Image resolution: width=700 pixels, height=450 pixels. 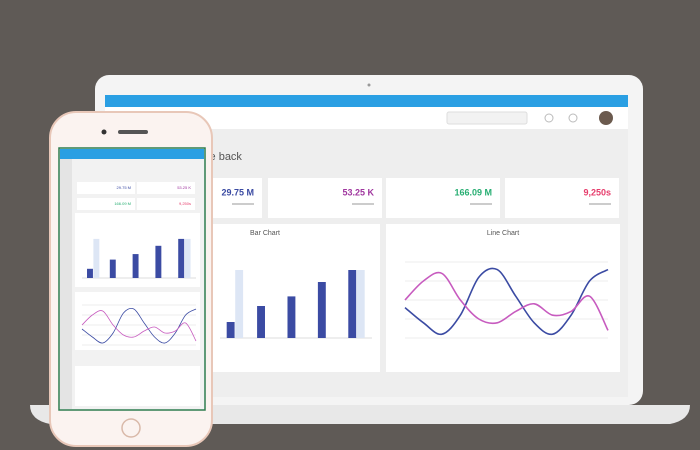 I want to click on top-nav, so click(x=366, y=101).